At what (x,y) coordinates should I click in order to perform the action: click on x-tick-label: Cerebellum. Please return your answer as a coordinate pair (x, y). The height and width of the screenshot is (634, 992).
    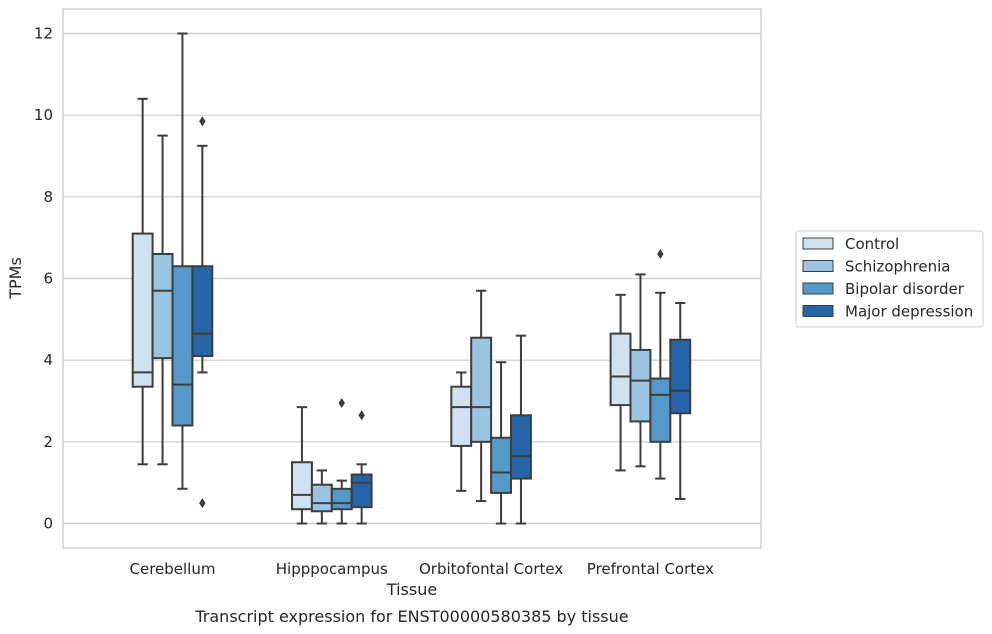
    Looking at the image, I should click on (173, 569).